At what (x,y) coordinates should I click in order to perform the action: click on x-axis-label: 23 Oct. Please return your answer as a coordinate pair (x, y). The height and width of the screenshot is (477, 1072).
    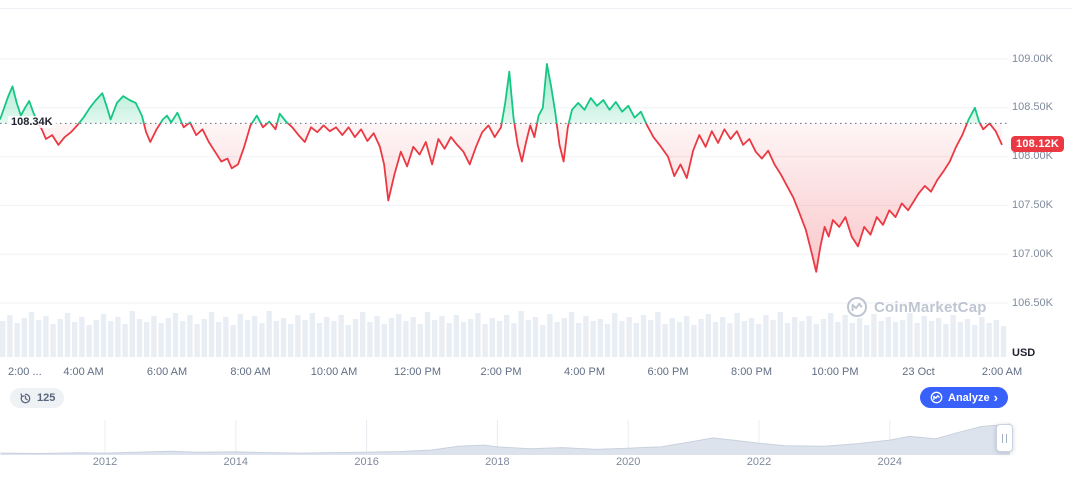
    Looking at the image, I should click on (918, 372).